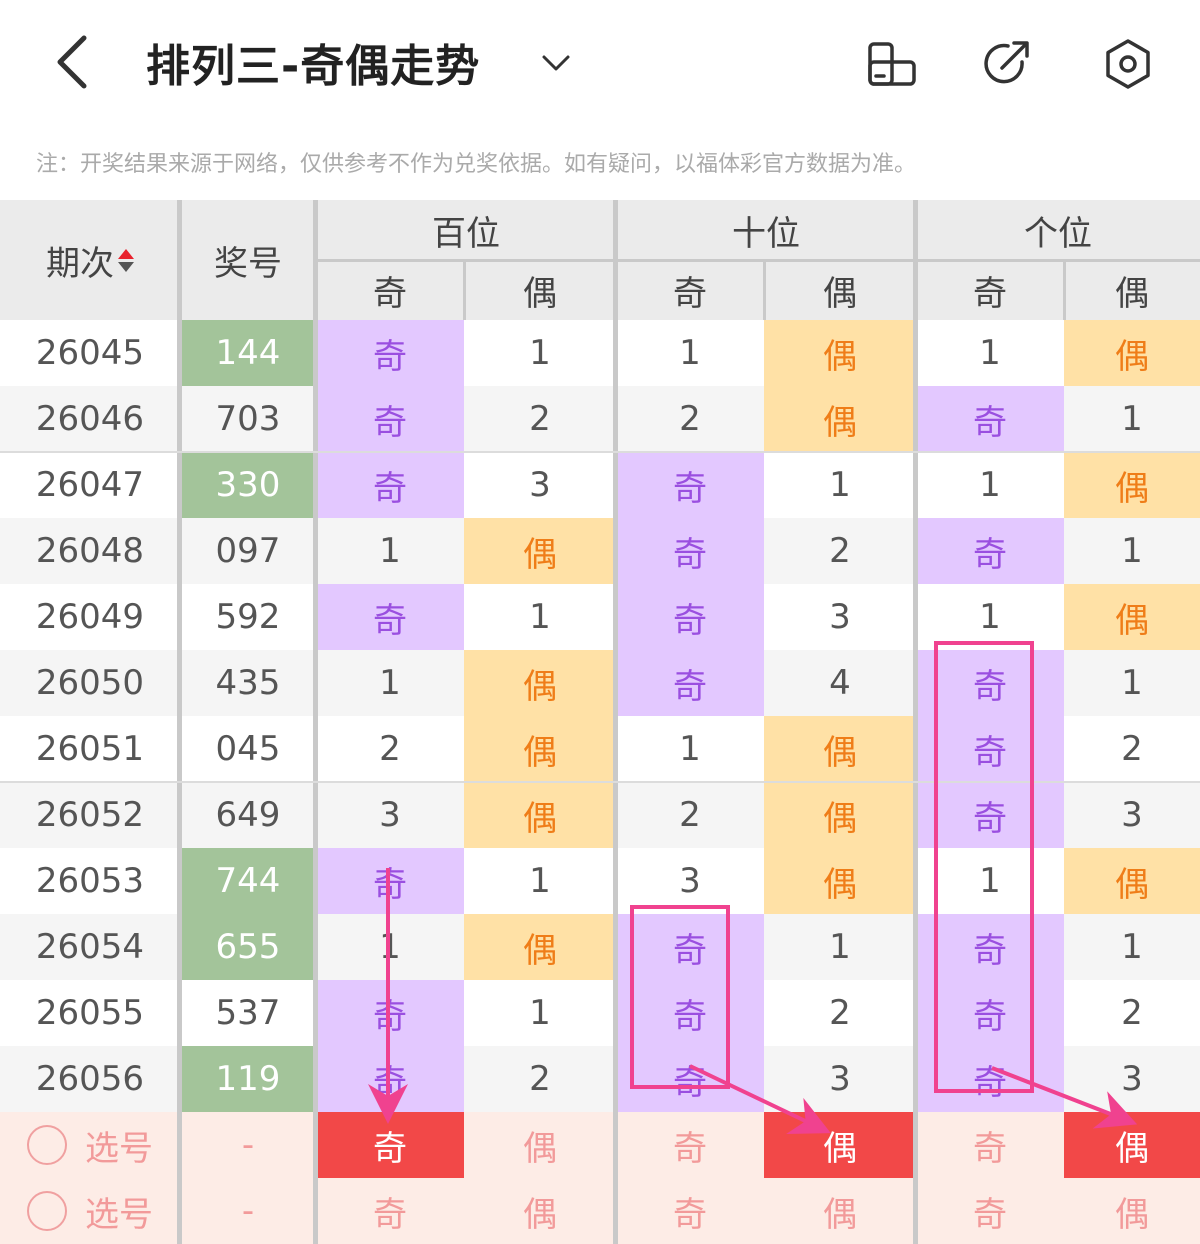  What do you see at coordinates (119, 1214) in the screenshot?
I see `select-label: 选号` at bounding box center [119, 1214].